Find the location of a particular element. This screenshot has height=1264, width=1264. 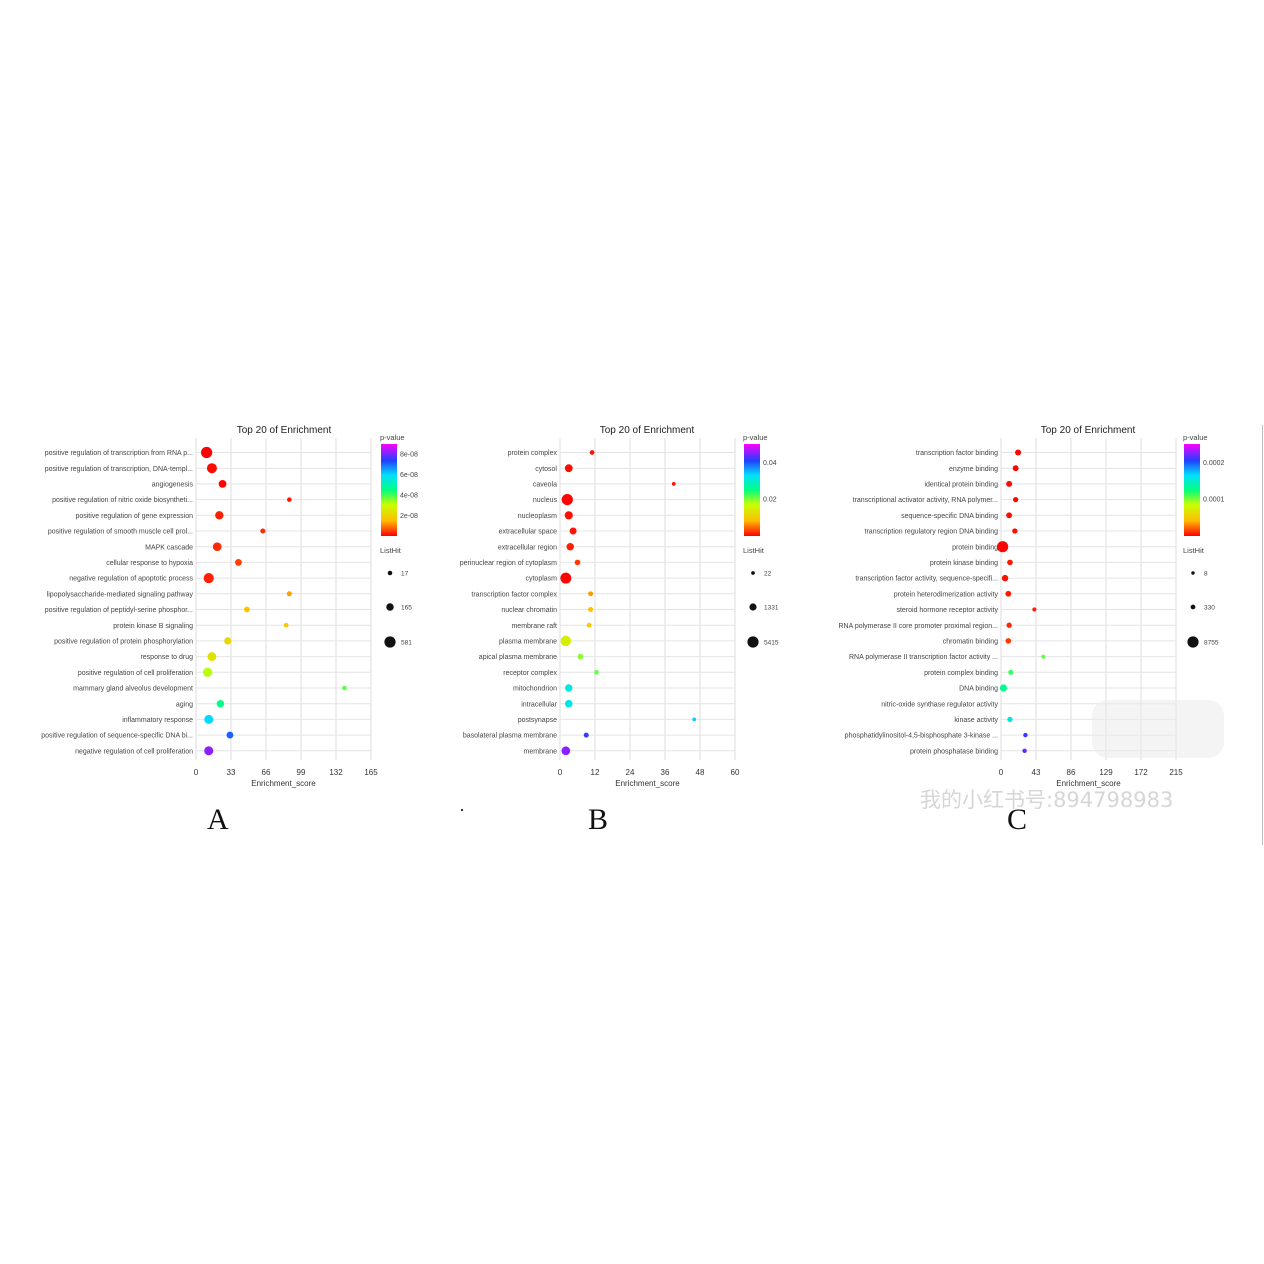

chart-2-x-axis-label: Enrichment_score is located at coordinates (647, 783).